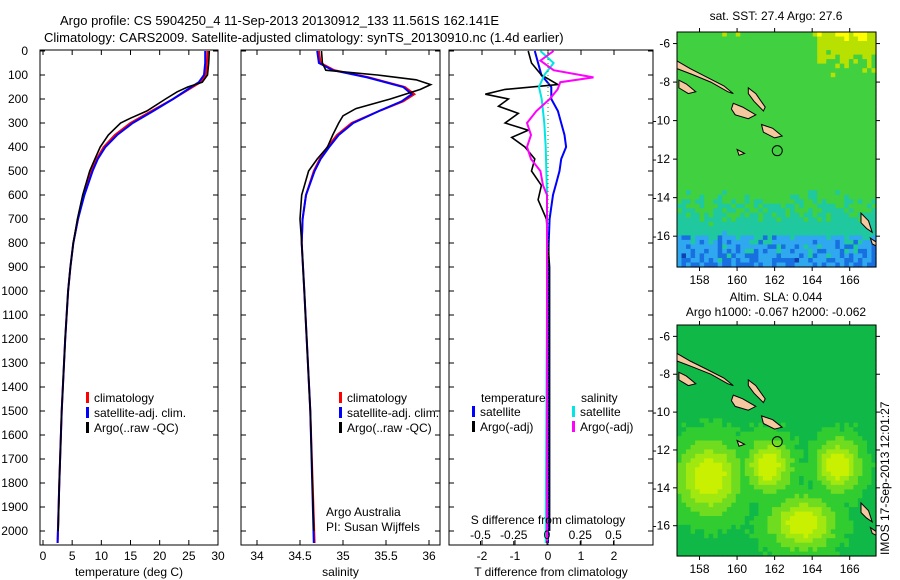 This screenshot has height=580, width=900. Describe the element at coordinates (776, 297) in the screenshot. I see `sla-map-title: Altim. SLA: 0.044` at that location.